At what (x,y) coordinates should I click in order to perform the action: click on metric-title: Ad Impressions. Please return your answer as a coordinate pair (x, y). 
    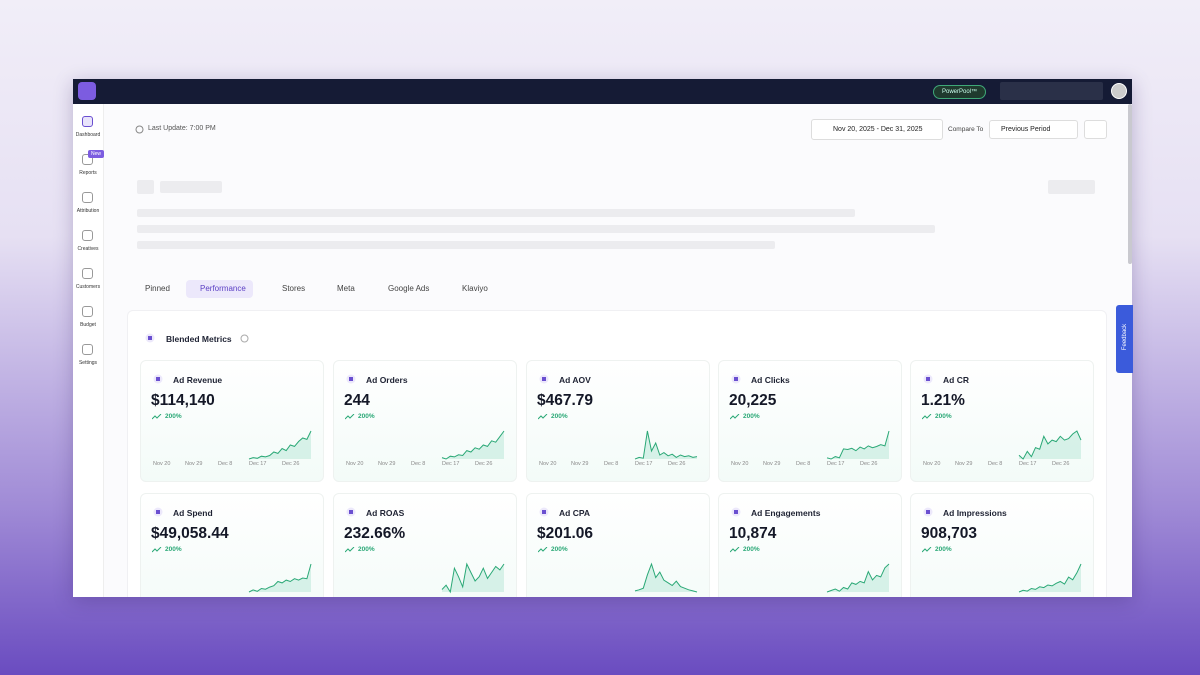
    Looking at the image, I should click on (975, 513).